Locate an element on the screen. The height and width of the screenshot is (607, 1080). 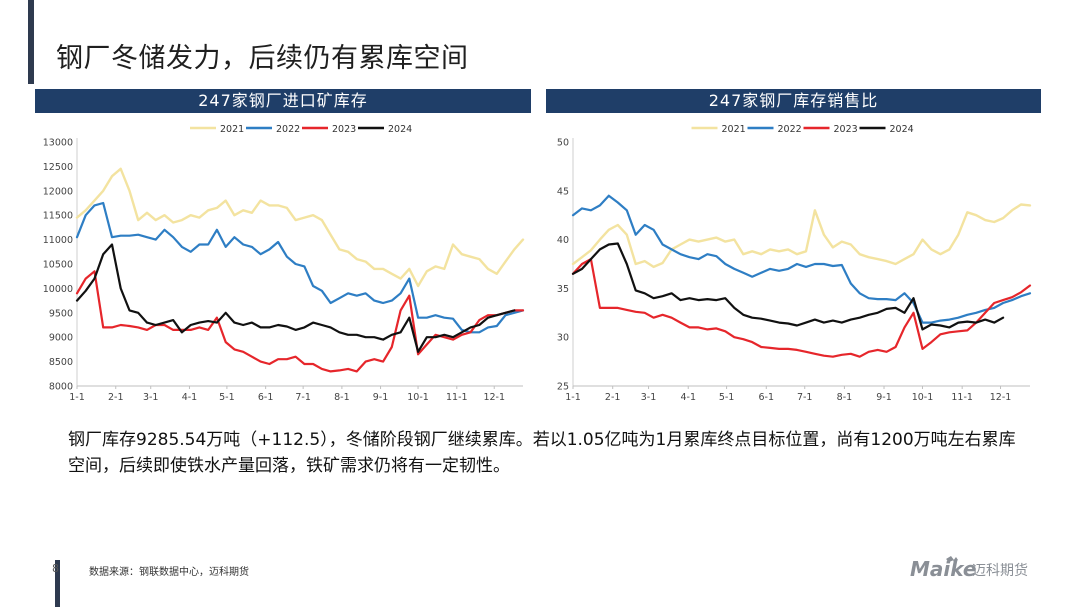
ratio-series-2024 is located at coordinates (788, 286).